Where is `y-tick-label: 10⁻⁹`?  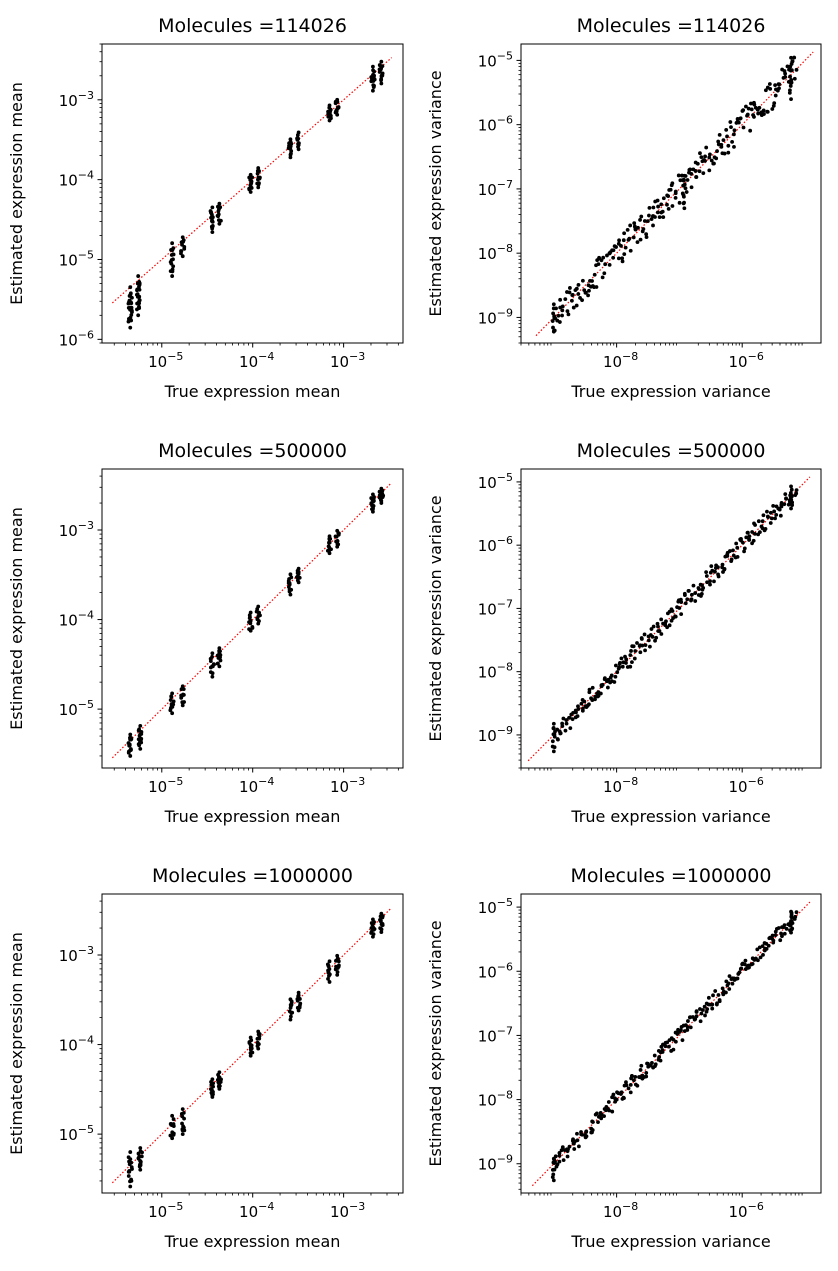 y-tick-label: 10⁻⁹ is located at coordinates (495, 316).